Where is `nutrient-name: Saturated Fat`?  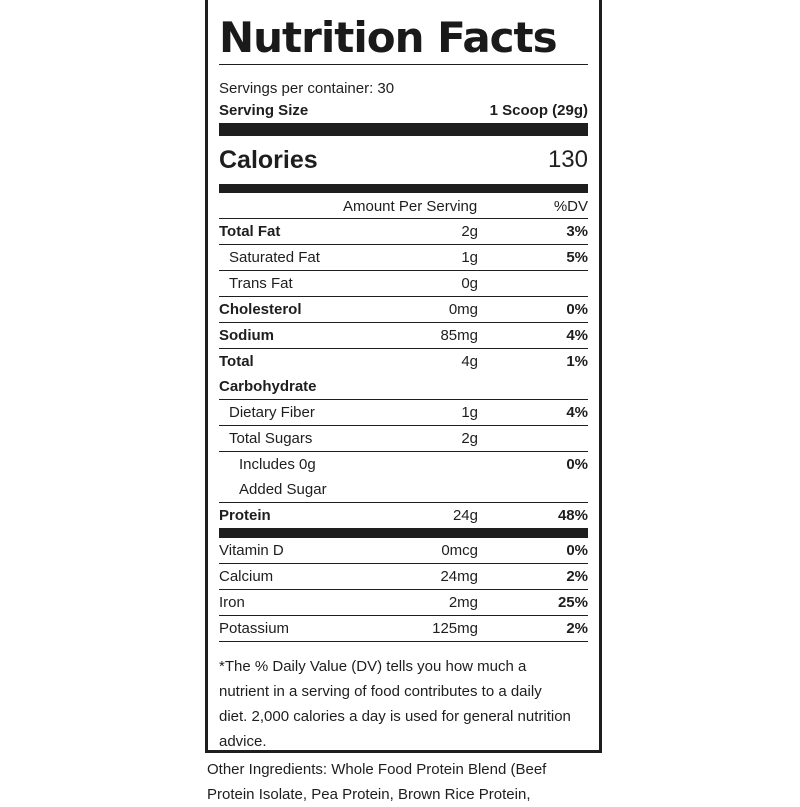 nutrient-name: Saturated Fat is located at coordinates (274, 257).